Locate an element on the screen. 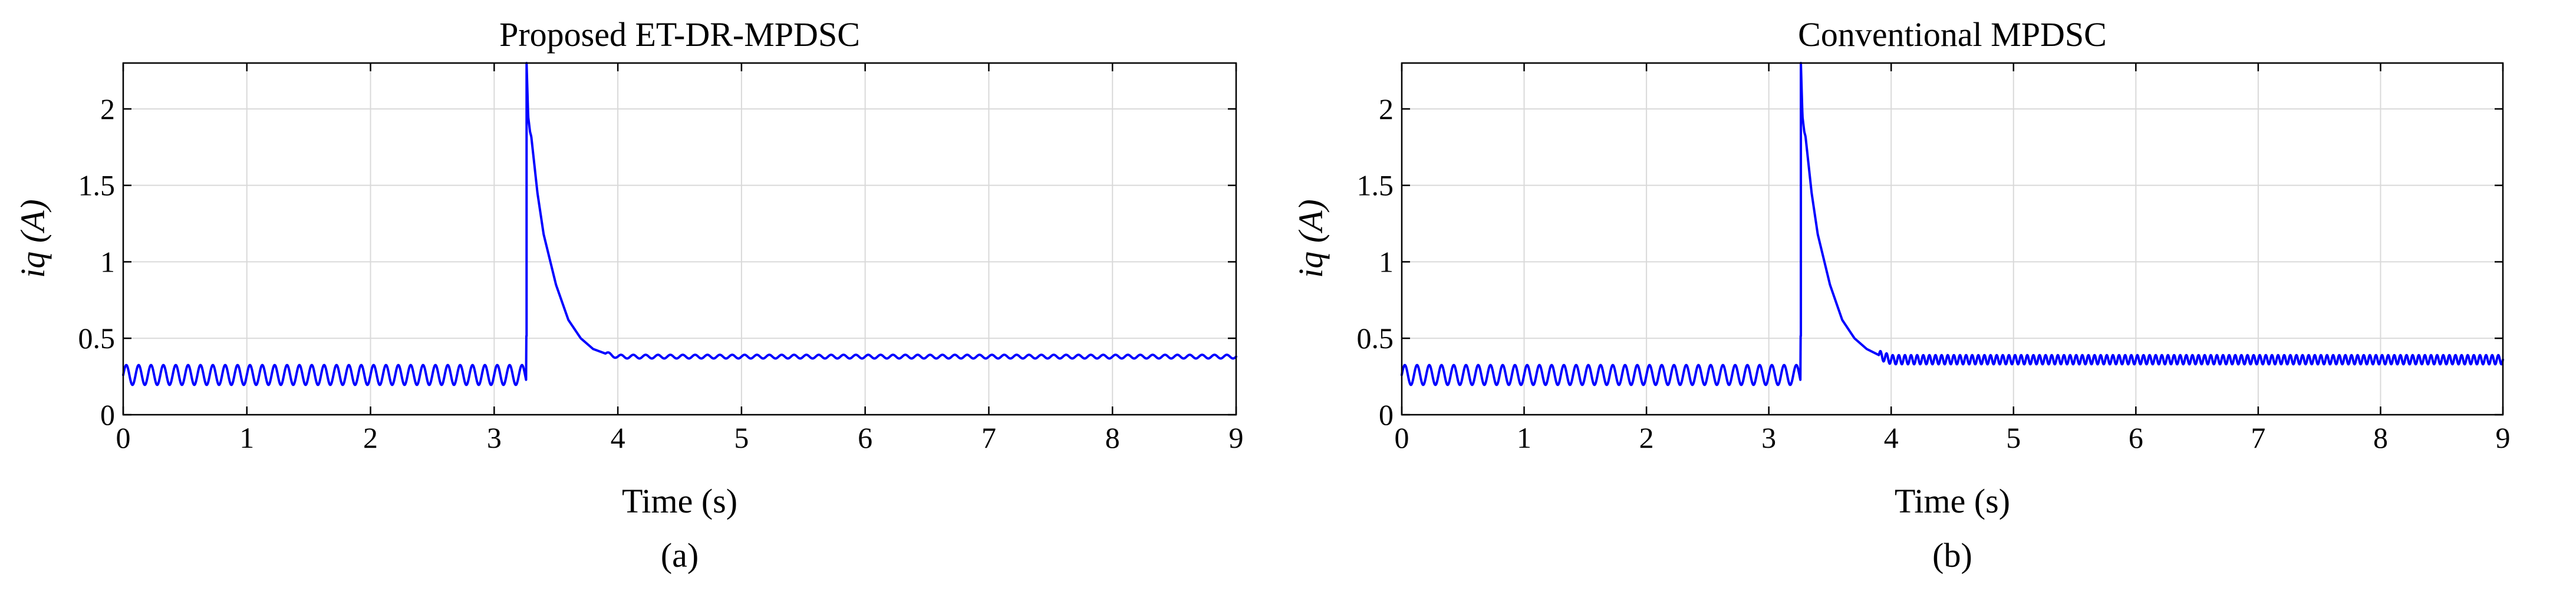  x-tick-label-b-5: 5 is located at coordinates (2013, 437).